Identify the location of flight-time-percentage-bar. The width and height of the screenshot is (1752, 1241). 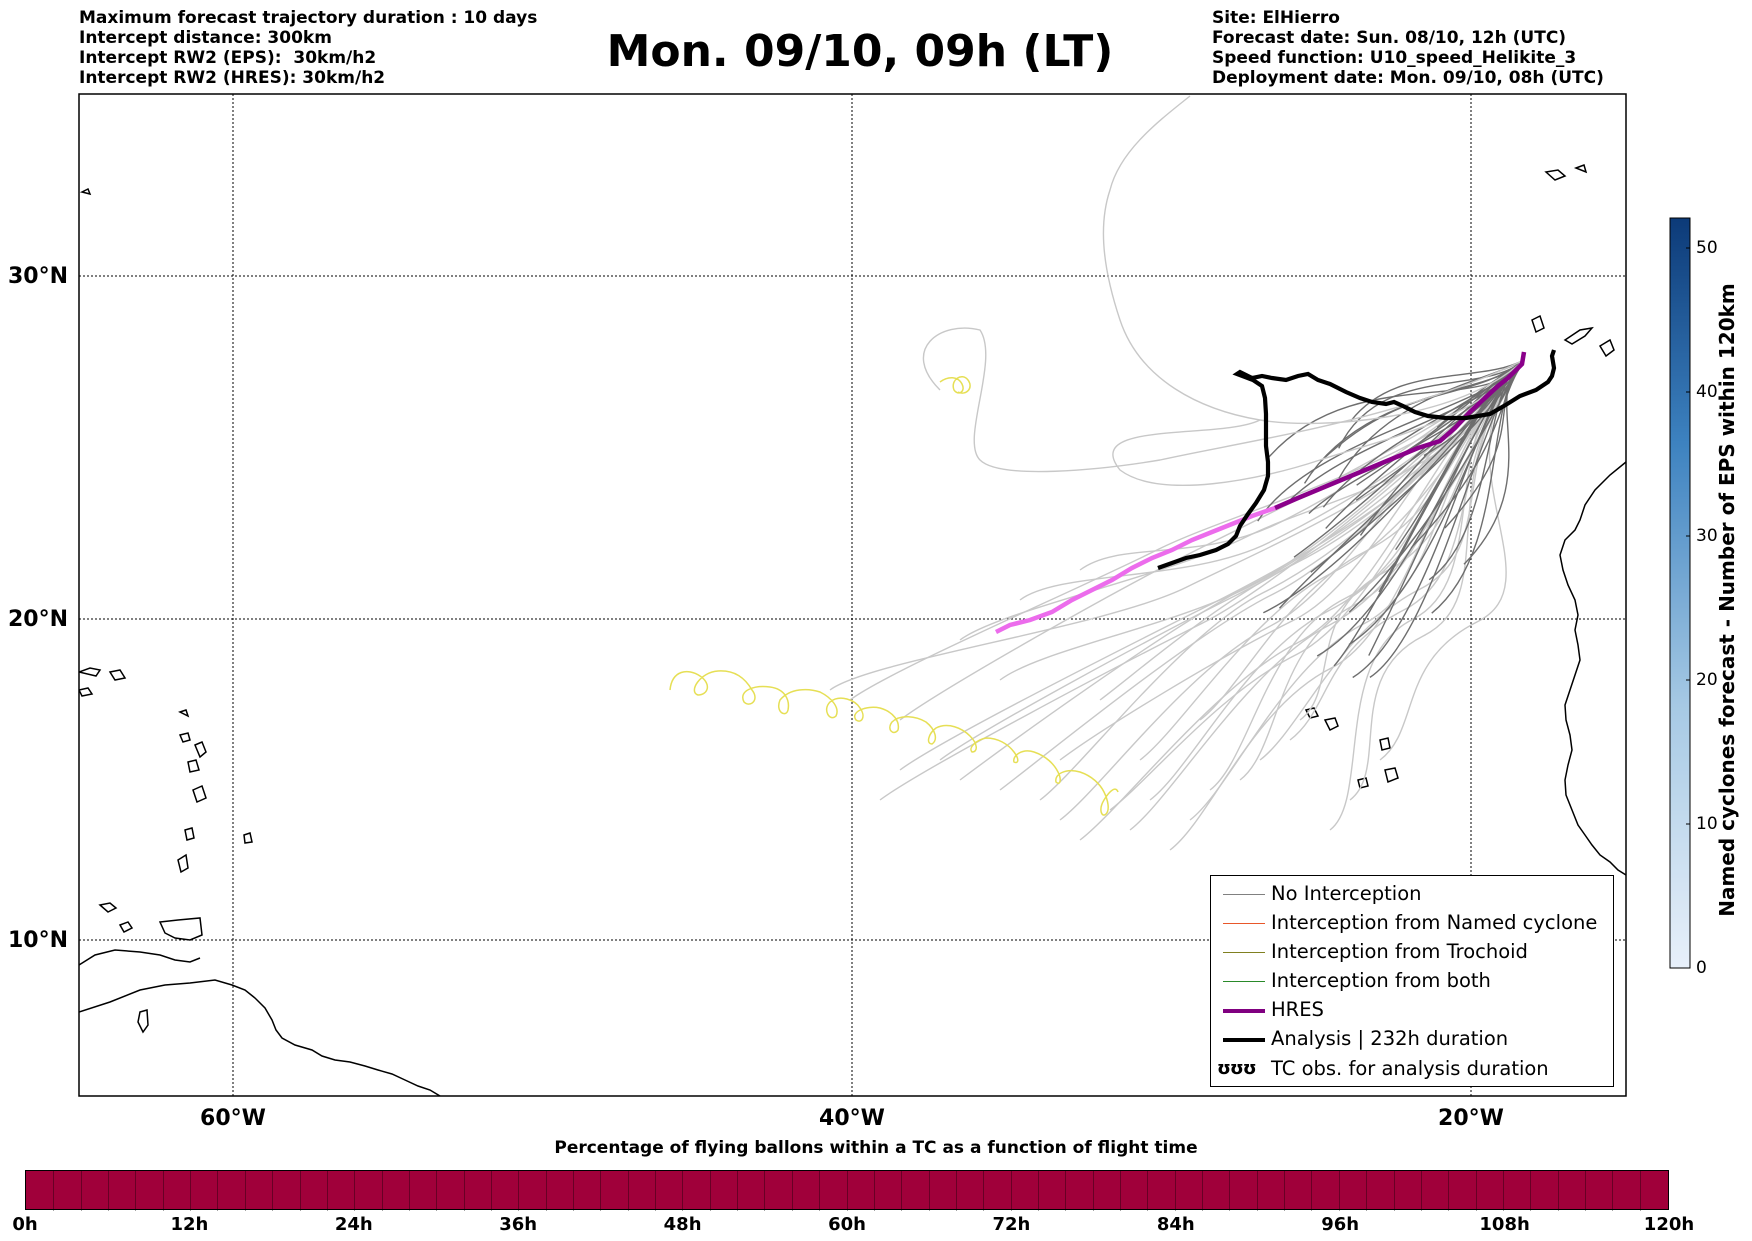
(847, 1190).